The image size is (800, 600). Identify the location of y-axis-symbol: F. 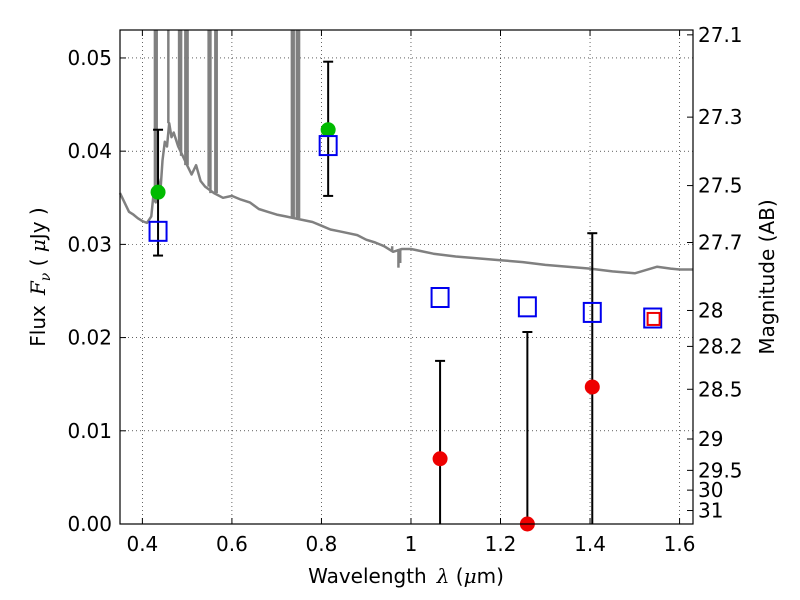
(38, 288).